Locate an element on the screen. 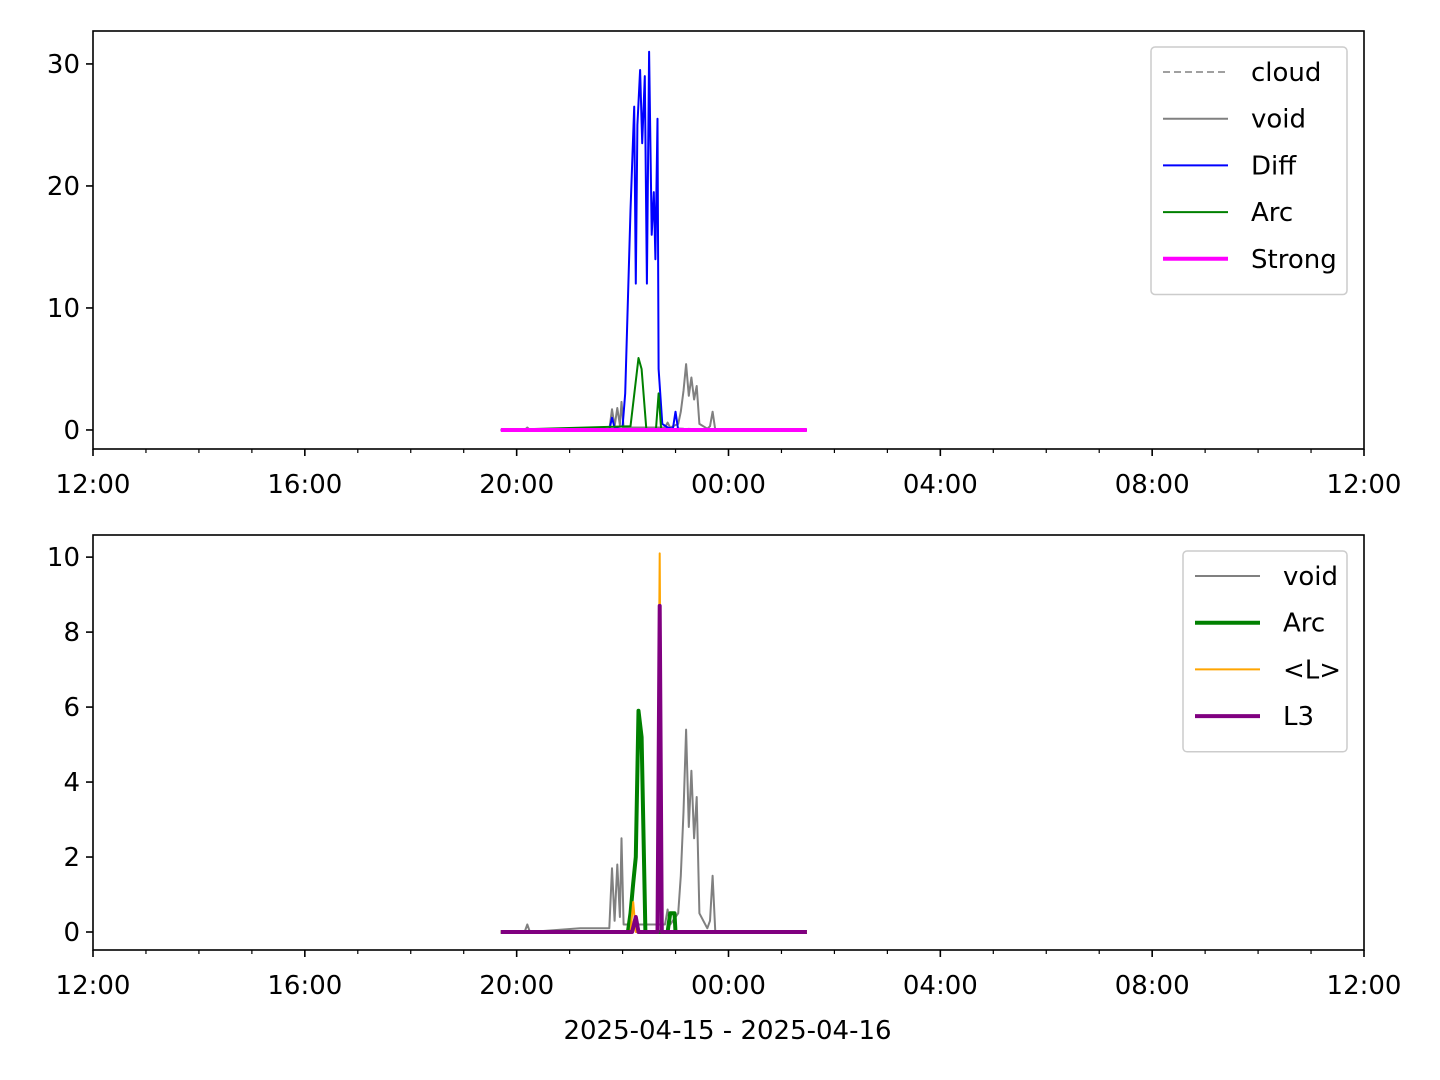 The height and width of the screenshot is (1080, 1440). legend-label: Strong is located at coordinates (1294, 260).